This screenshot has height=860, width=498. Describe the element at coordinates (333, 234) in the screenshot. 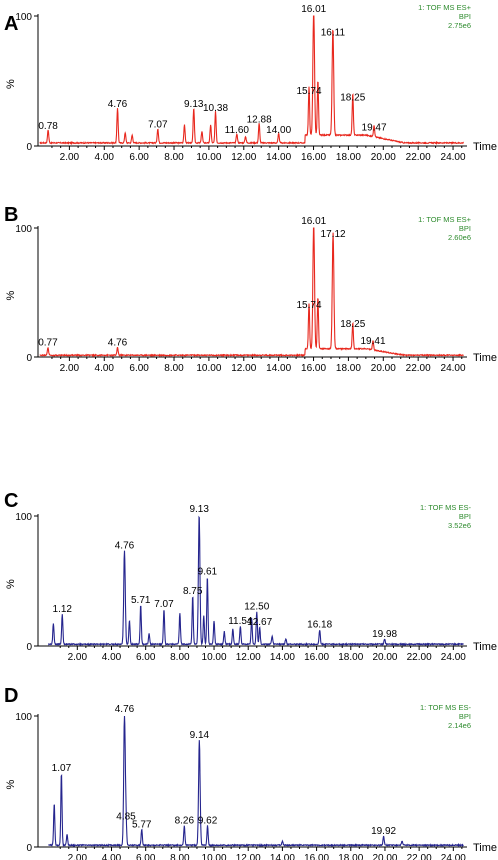

I see `peak-label: 17.12` at that location.